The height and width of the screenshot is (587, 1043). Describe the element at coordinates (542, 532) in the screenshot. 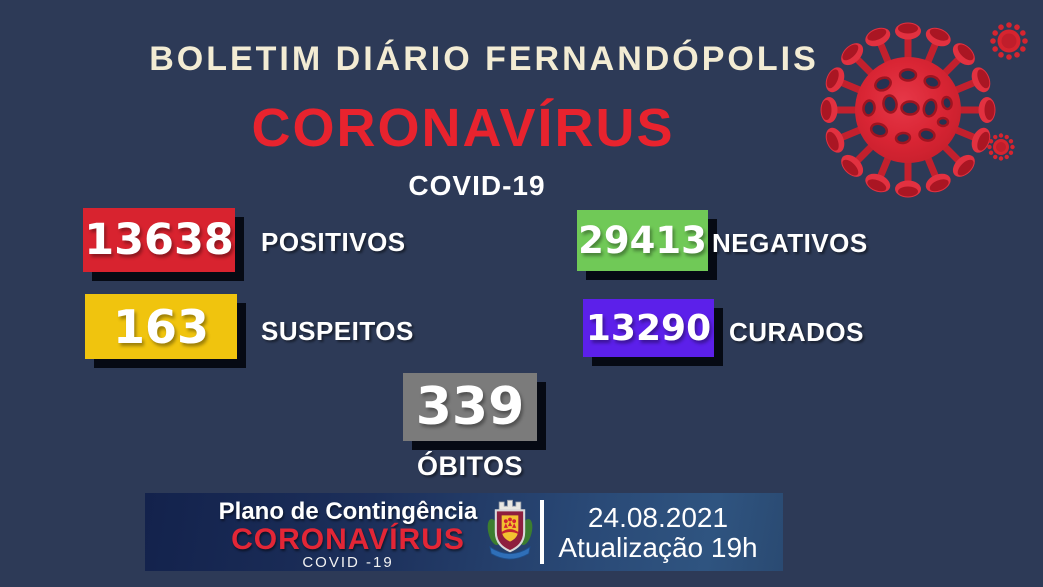

I see `footer-divider` at that location.